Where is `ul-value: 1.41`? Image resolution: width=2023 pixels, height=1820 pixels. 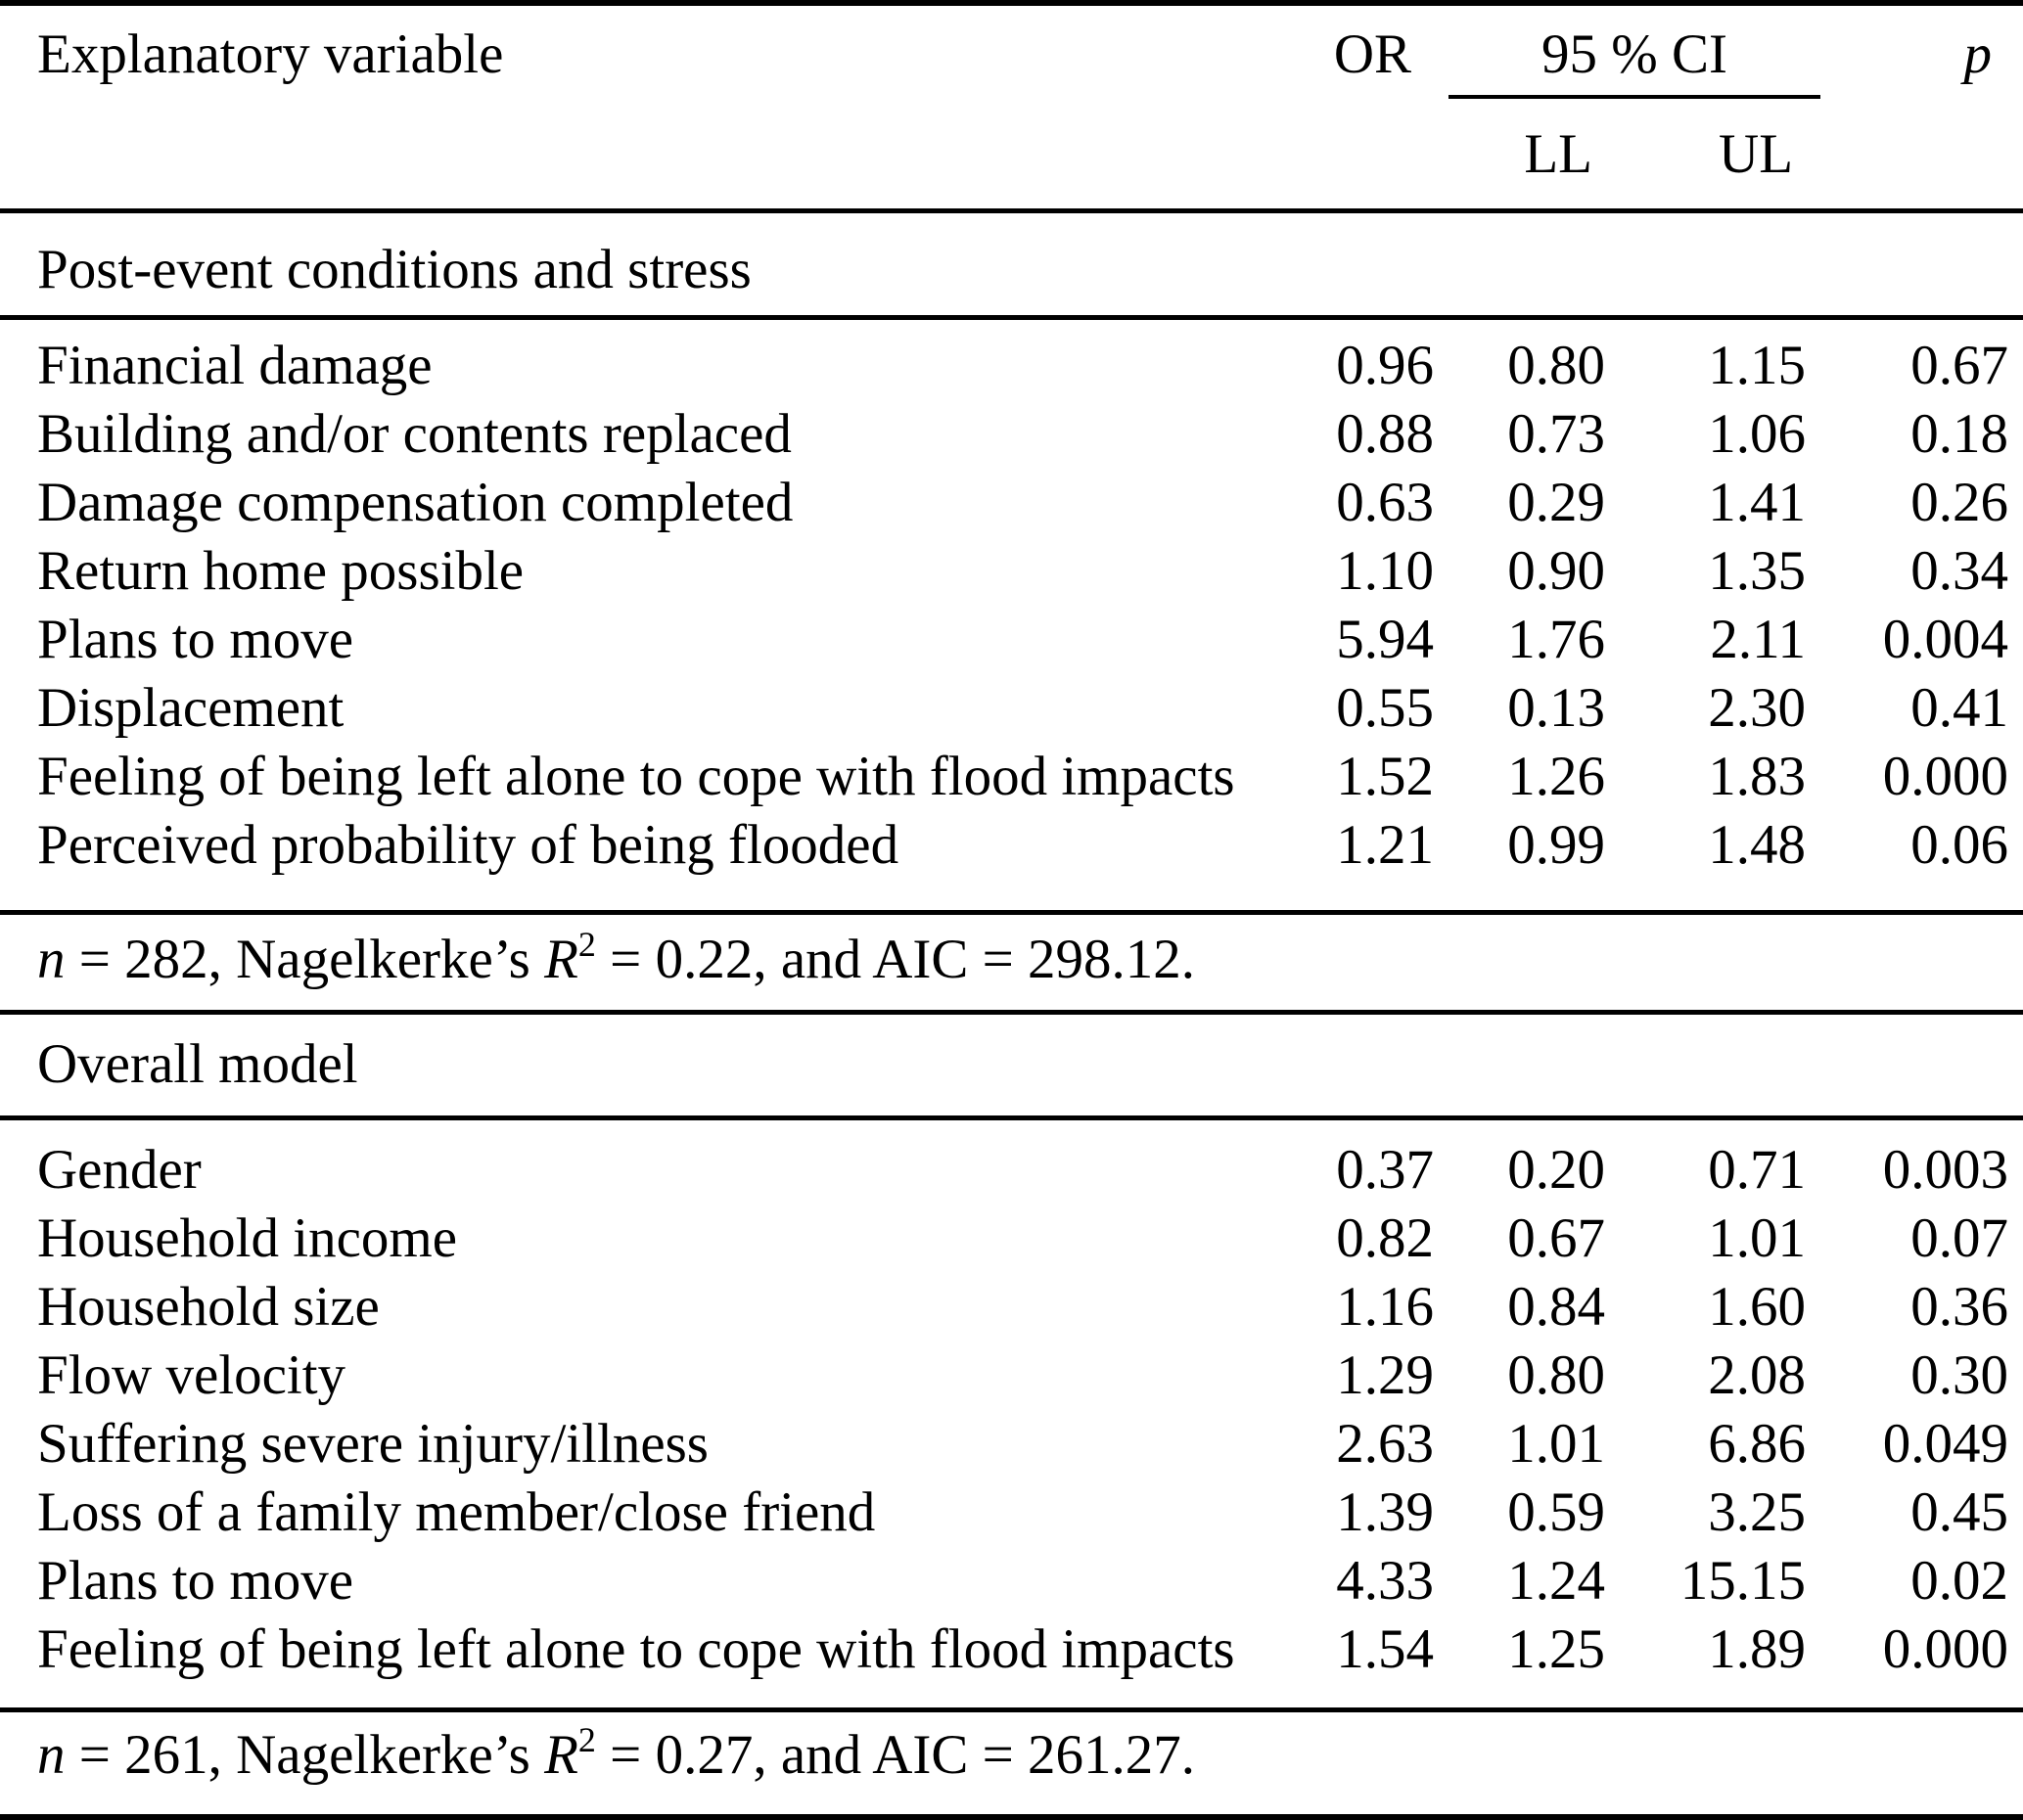
ul-value: 1.41 is located at coordinates (1757, 502).